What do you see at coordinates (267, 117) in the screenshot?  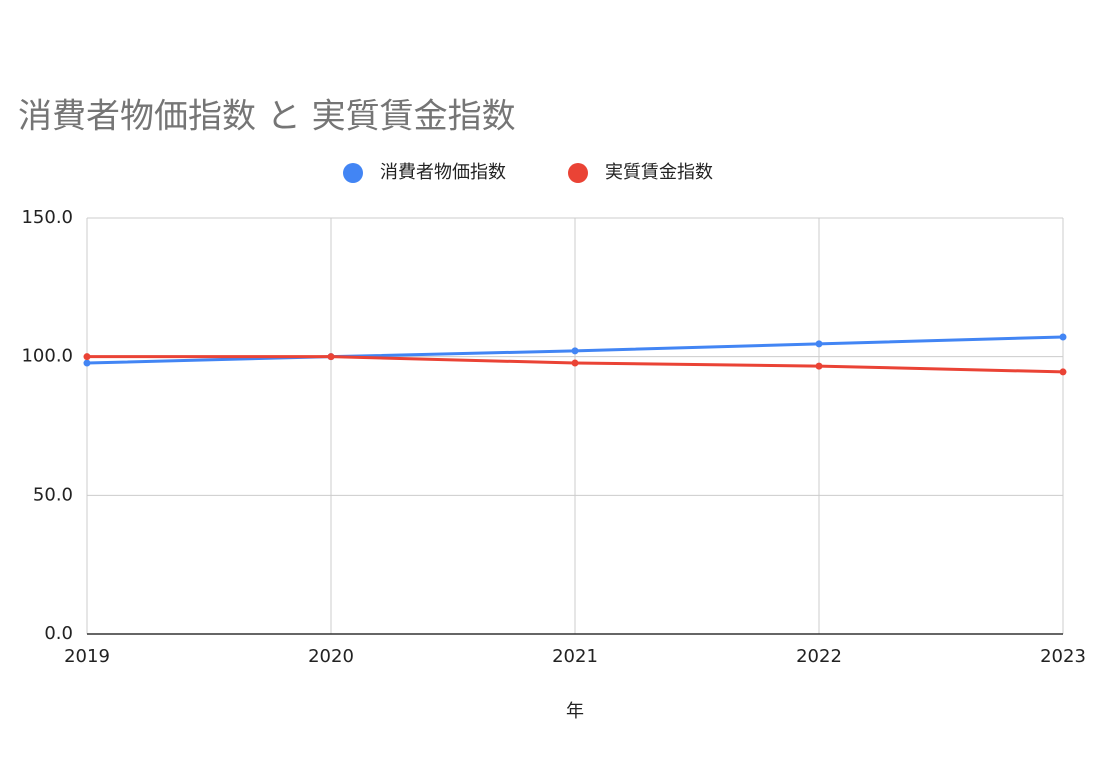 I see `chart-title: 消費者物価指数 と 実質賃金指数` at bounding box center [267, 117].